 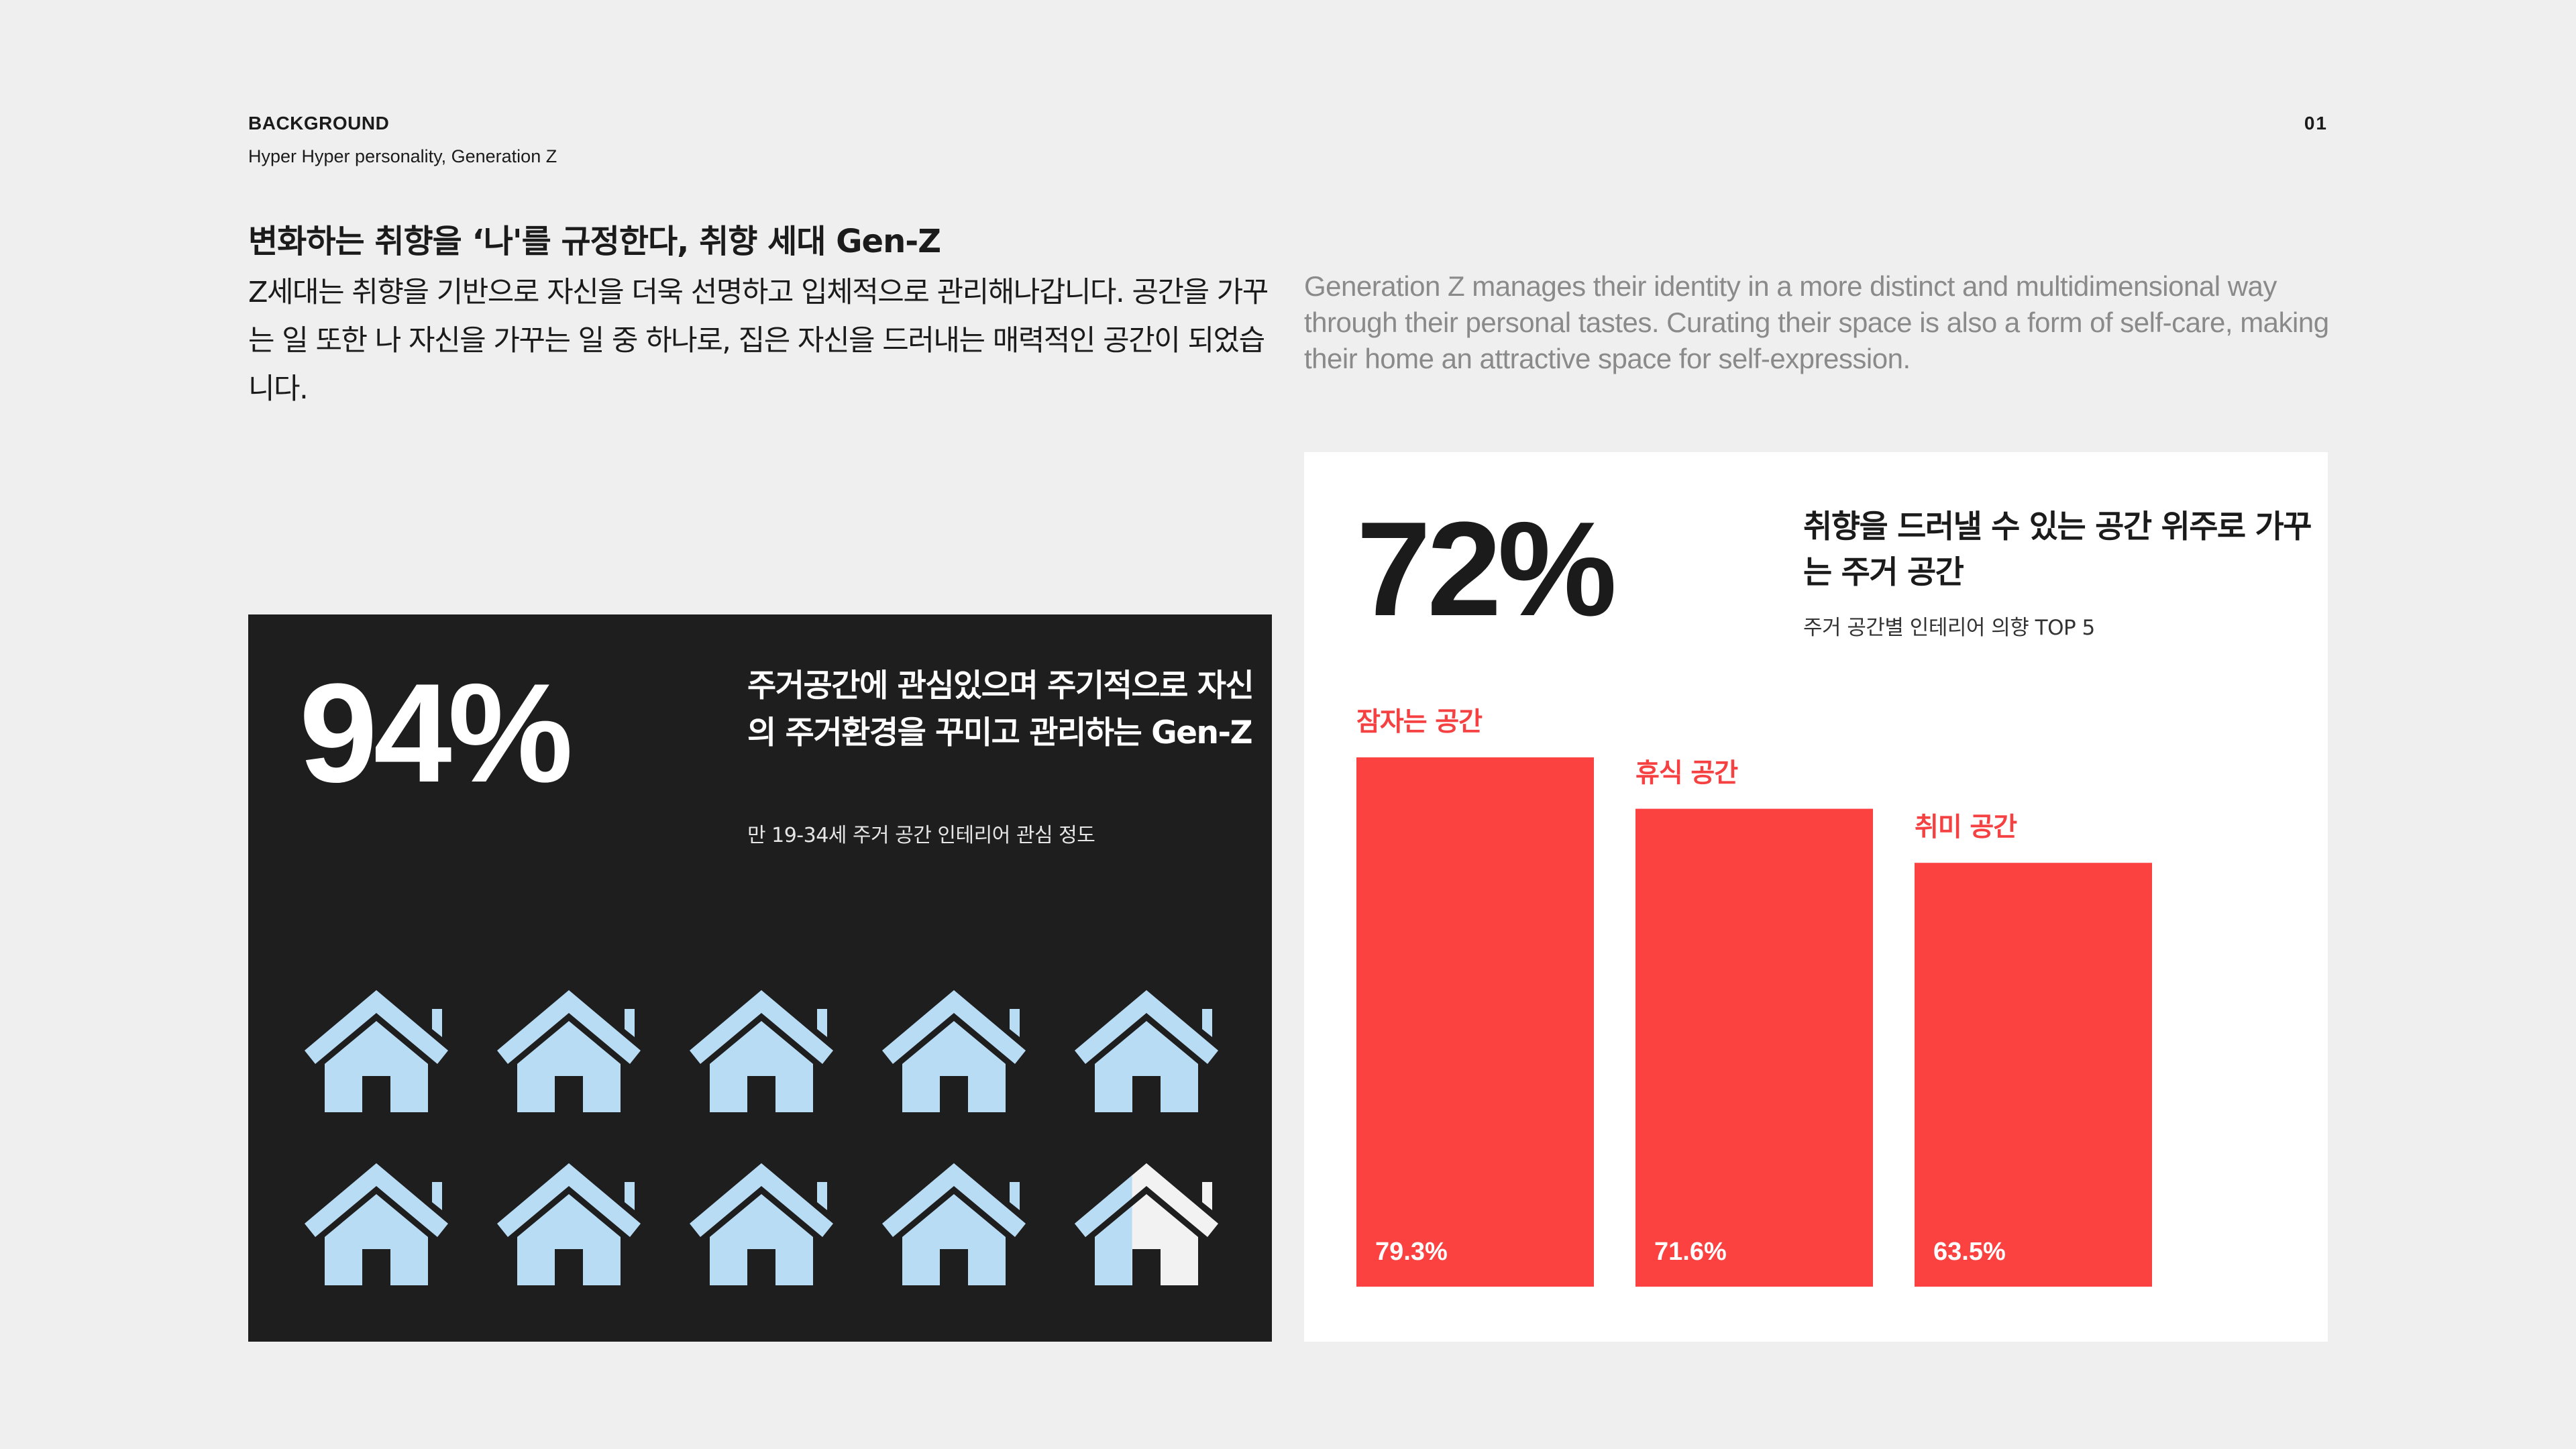 I want to click on bar-category-label: 휴식 공간, so click(x=1686, y=774).